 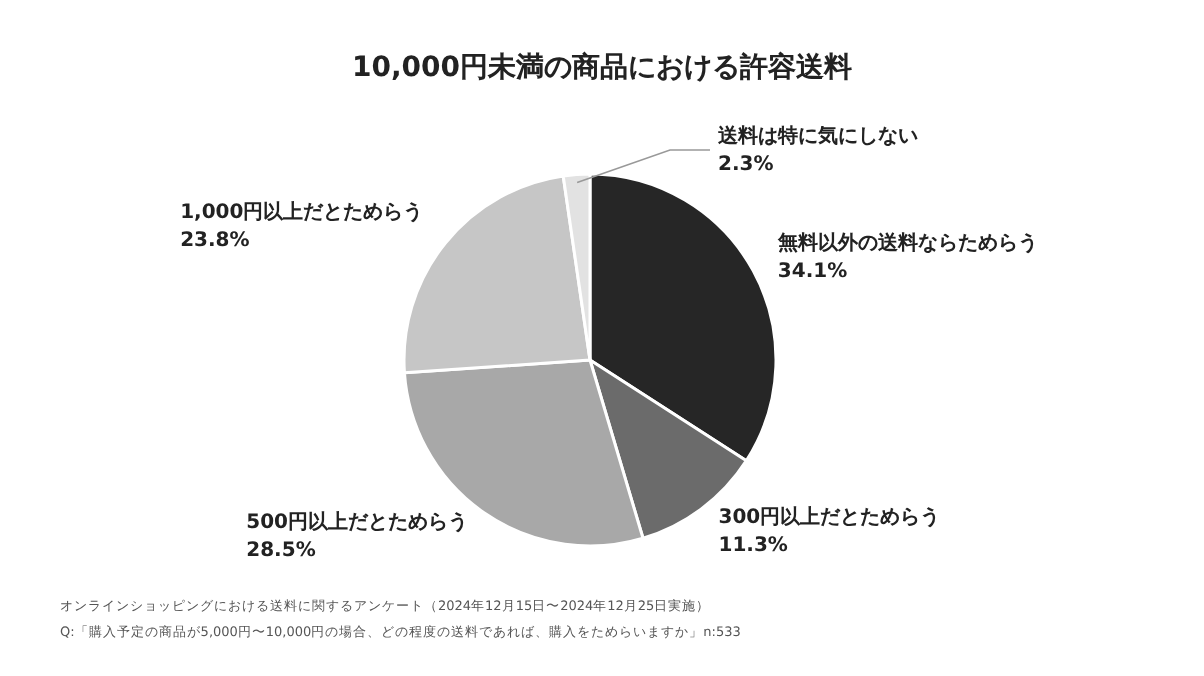 I want to click on data-label: 28.5%, so click(x=281, y=550).